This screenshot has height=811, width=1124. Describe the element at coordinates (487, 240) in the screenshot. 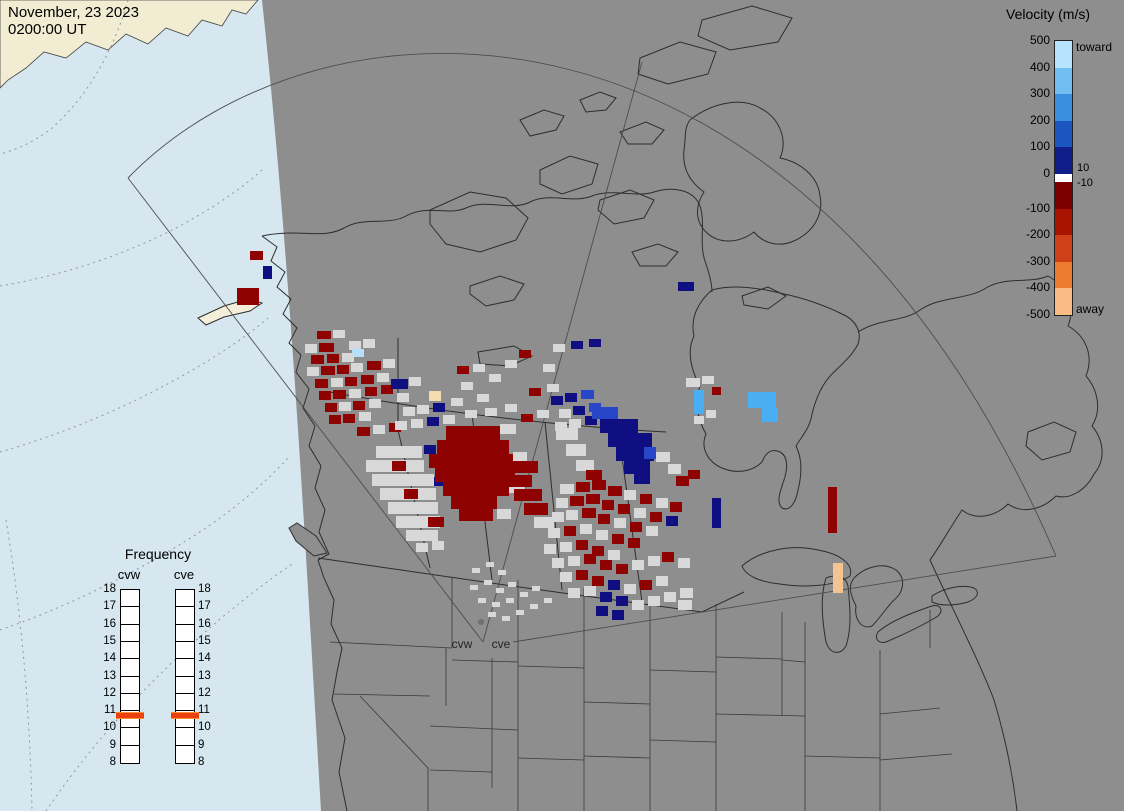

I see `arctic-mainland-coast` at that location.